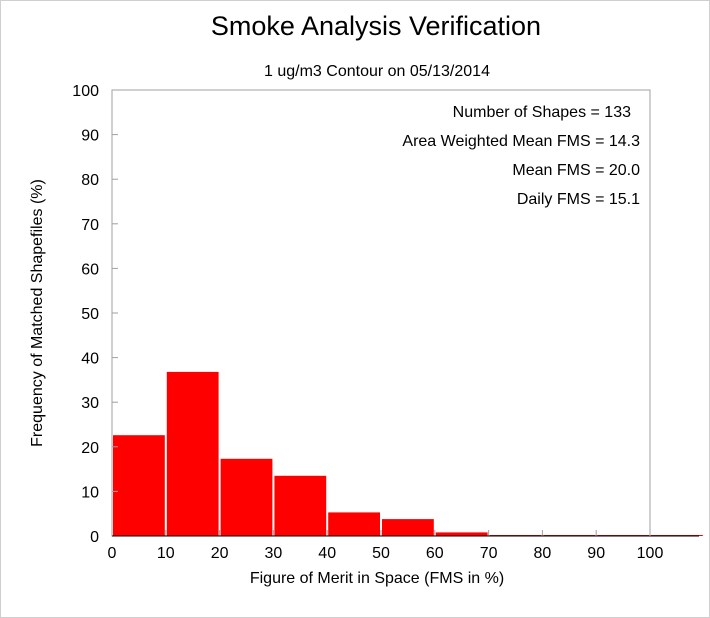  Describe the element at coordinates (166, 553) in the screenshot. I see `x-tick-label-10: 10` at that location.